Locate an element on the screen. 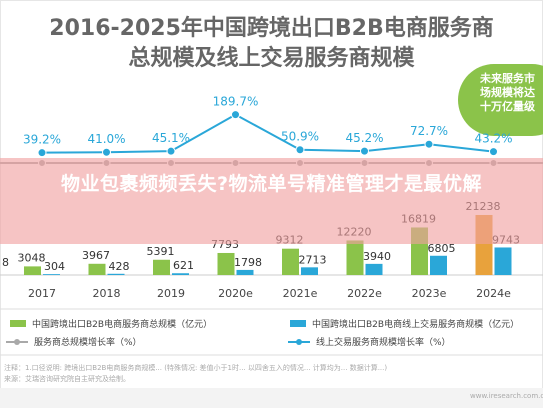 This screenshot has height=408, width=543. chart-title-line1: 2016-2025年中国跨境出口B2B电商服务商 is located at coordinates (271, 28).